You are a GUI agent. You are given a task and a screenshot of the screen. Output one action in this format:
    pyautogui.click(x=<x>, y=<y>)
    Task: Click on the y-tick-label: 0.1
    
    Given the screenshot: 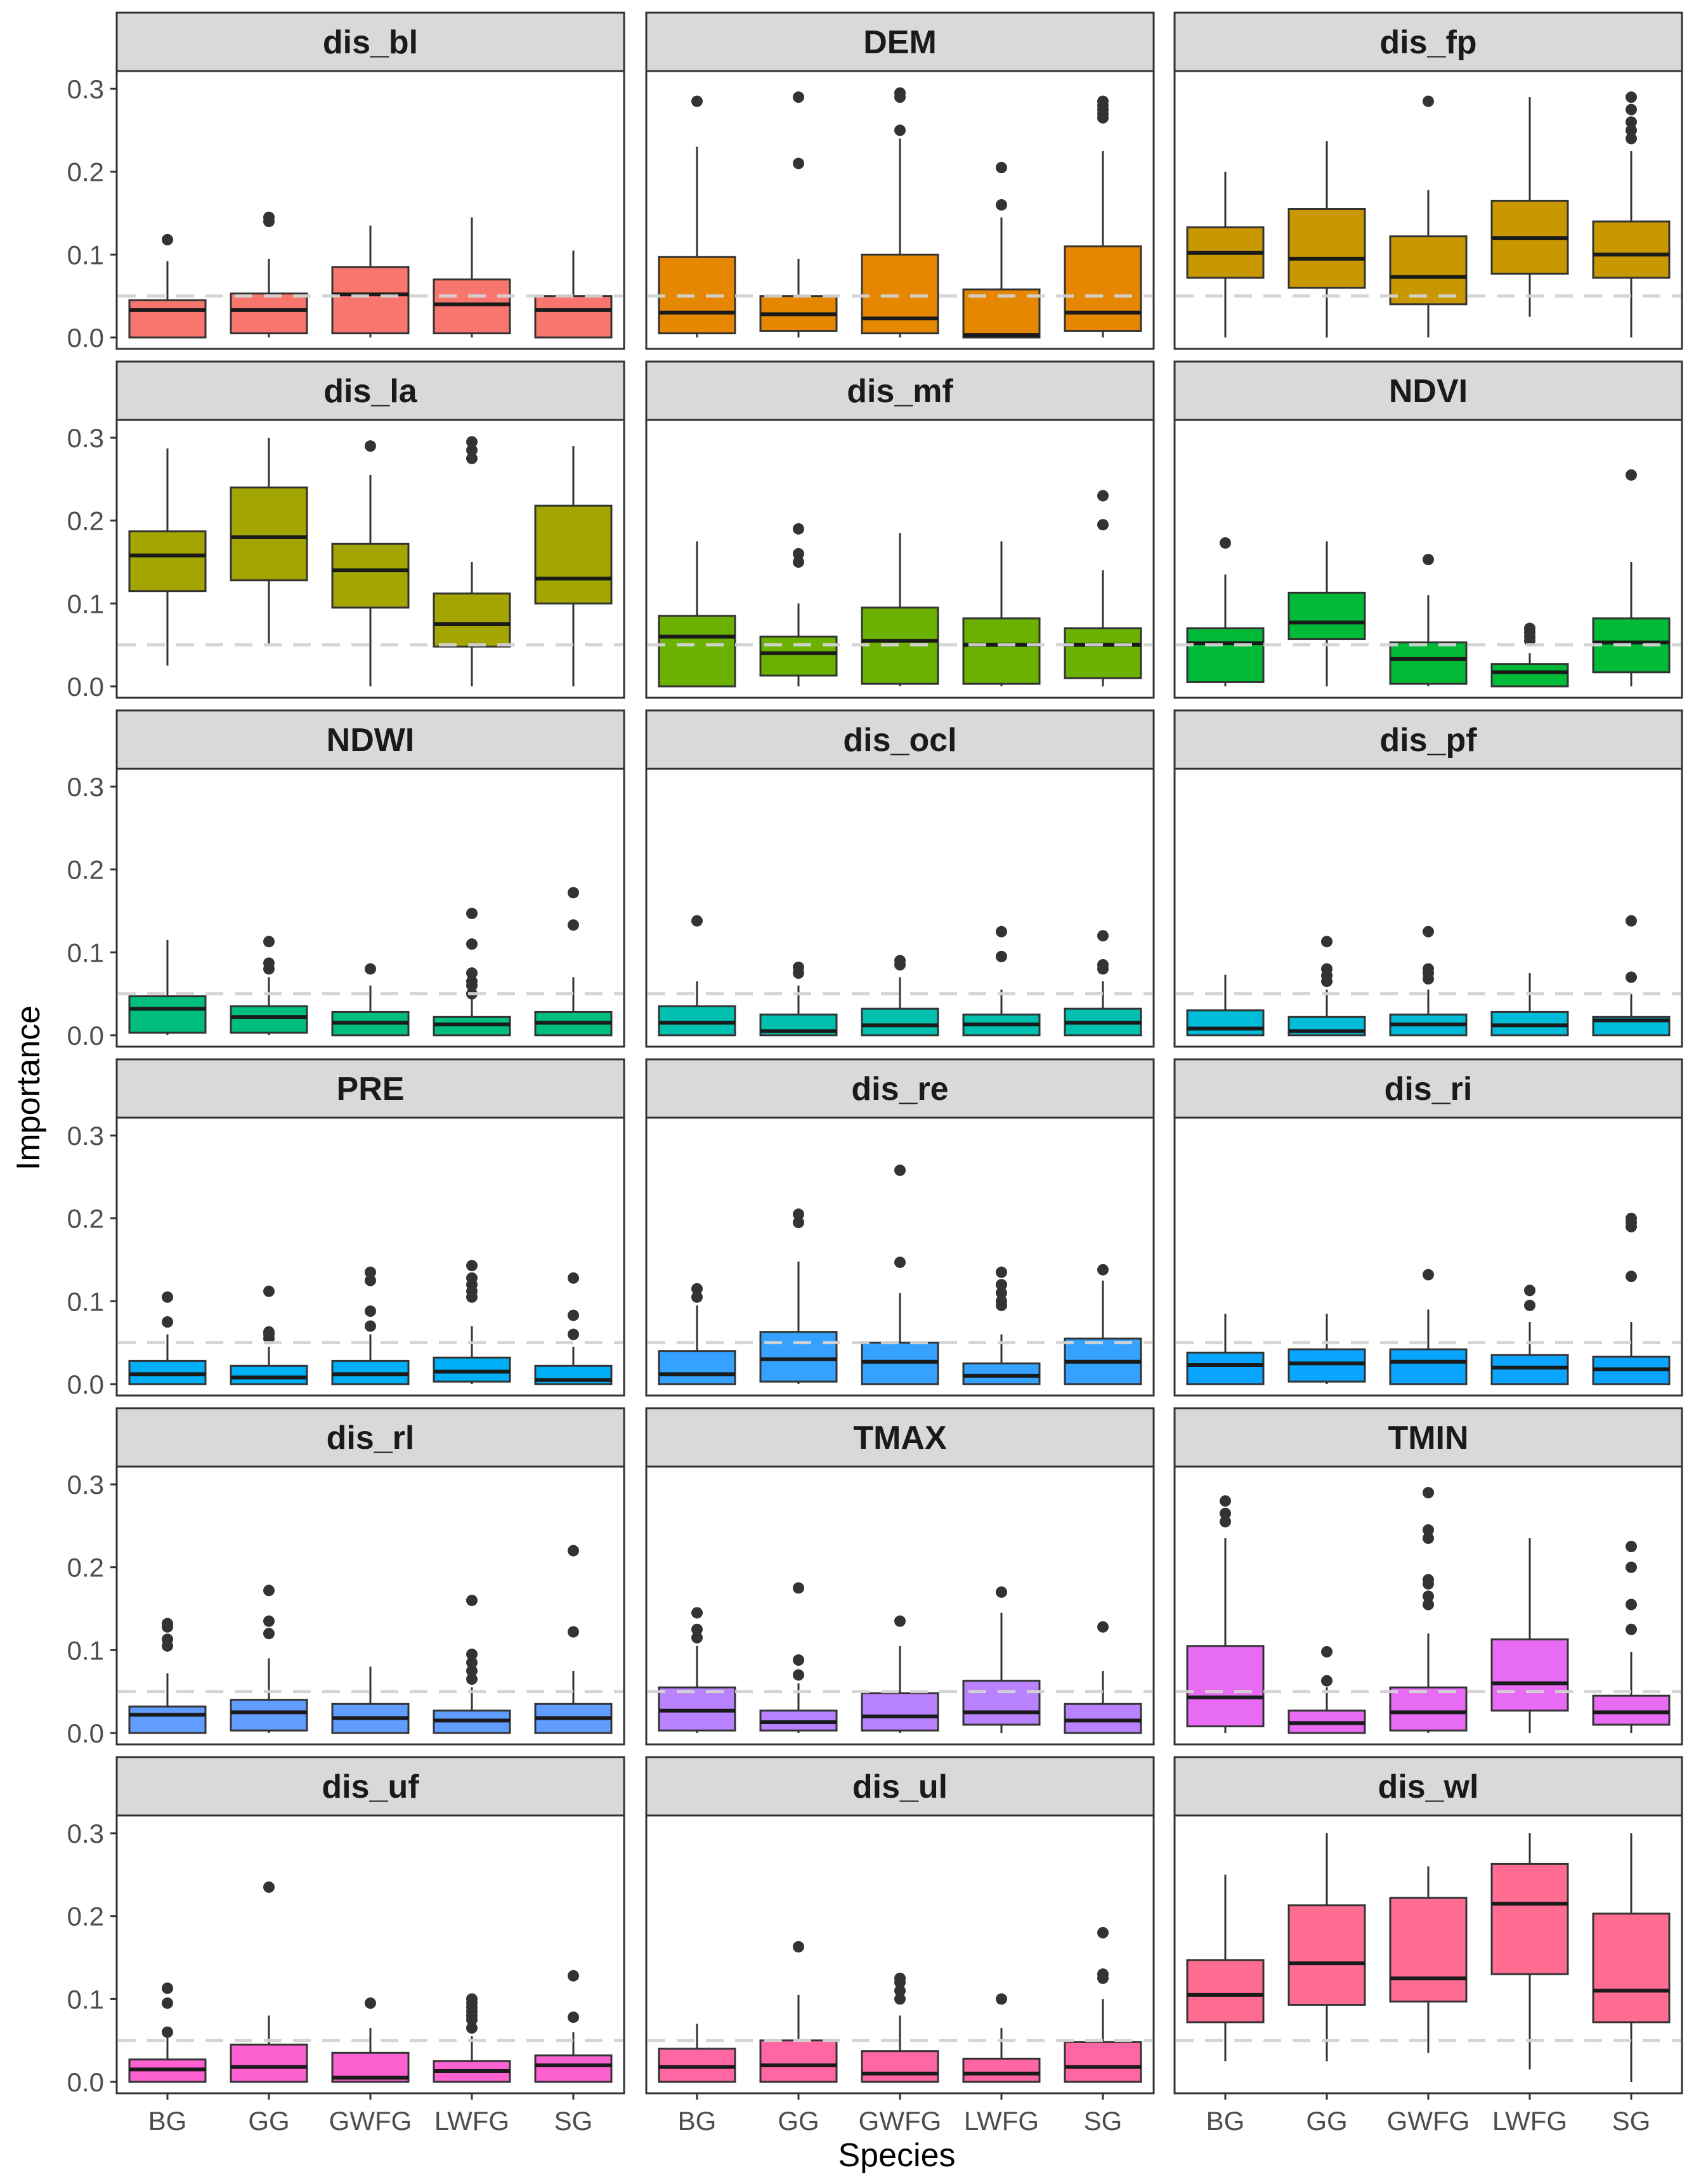 What is the action you would take?
    pyautogui.click(x=86, y=1650)
    